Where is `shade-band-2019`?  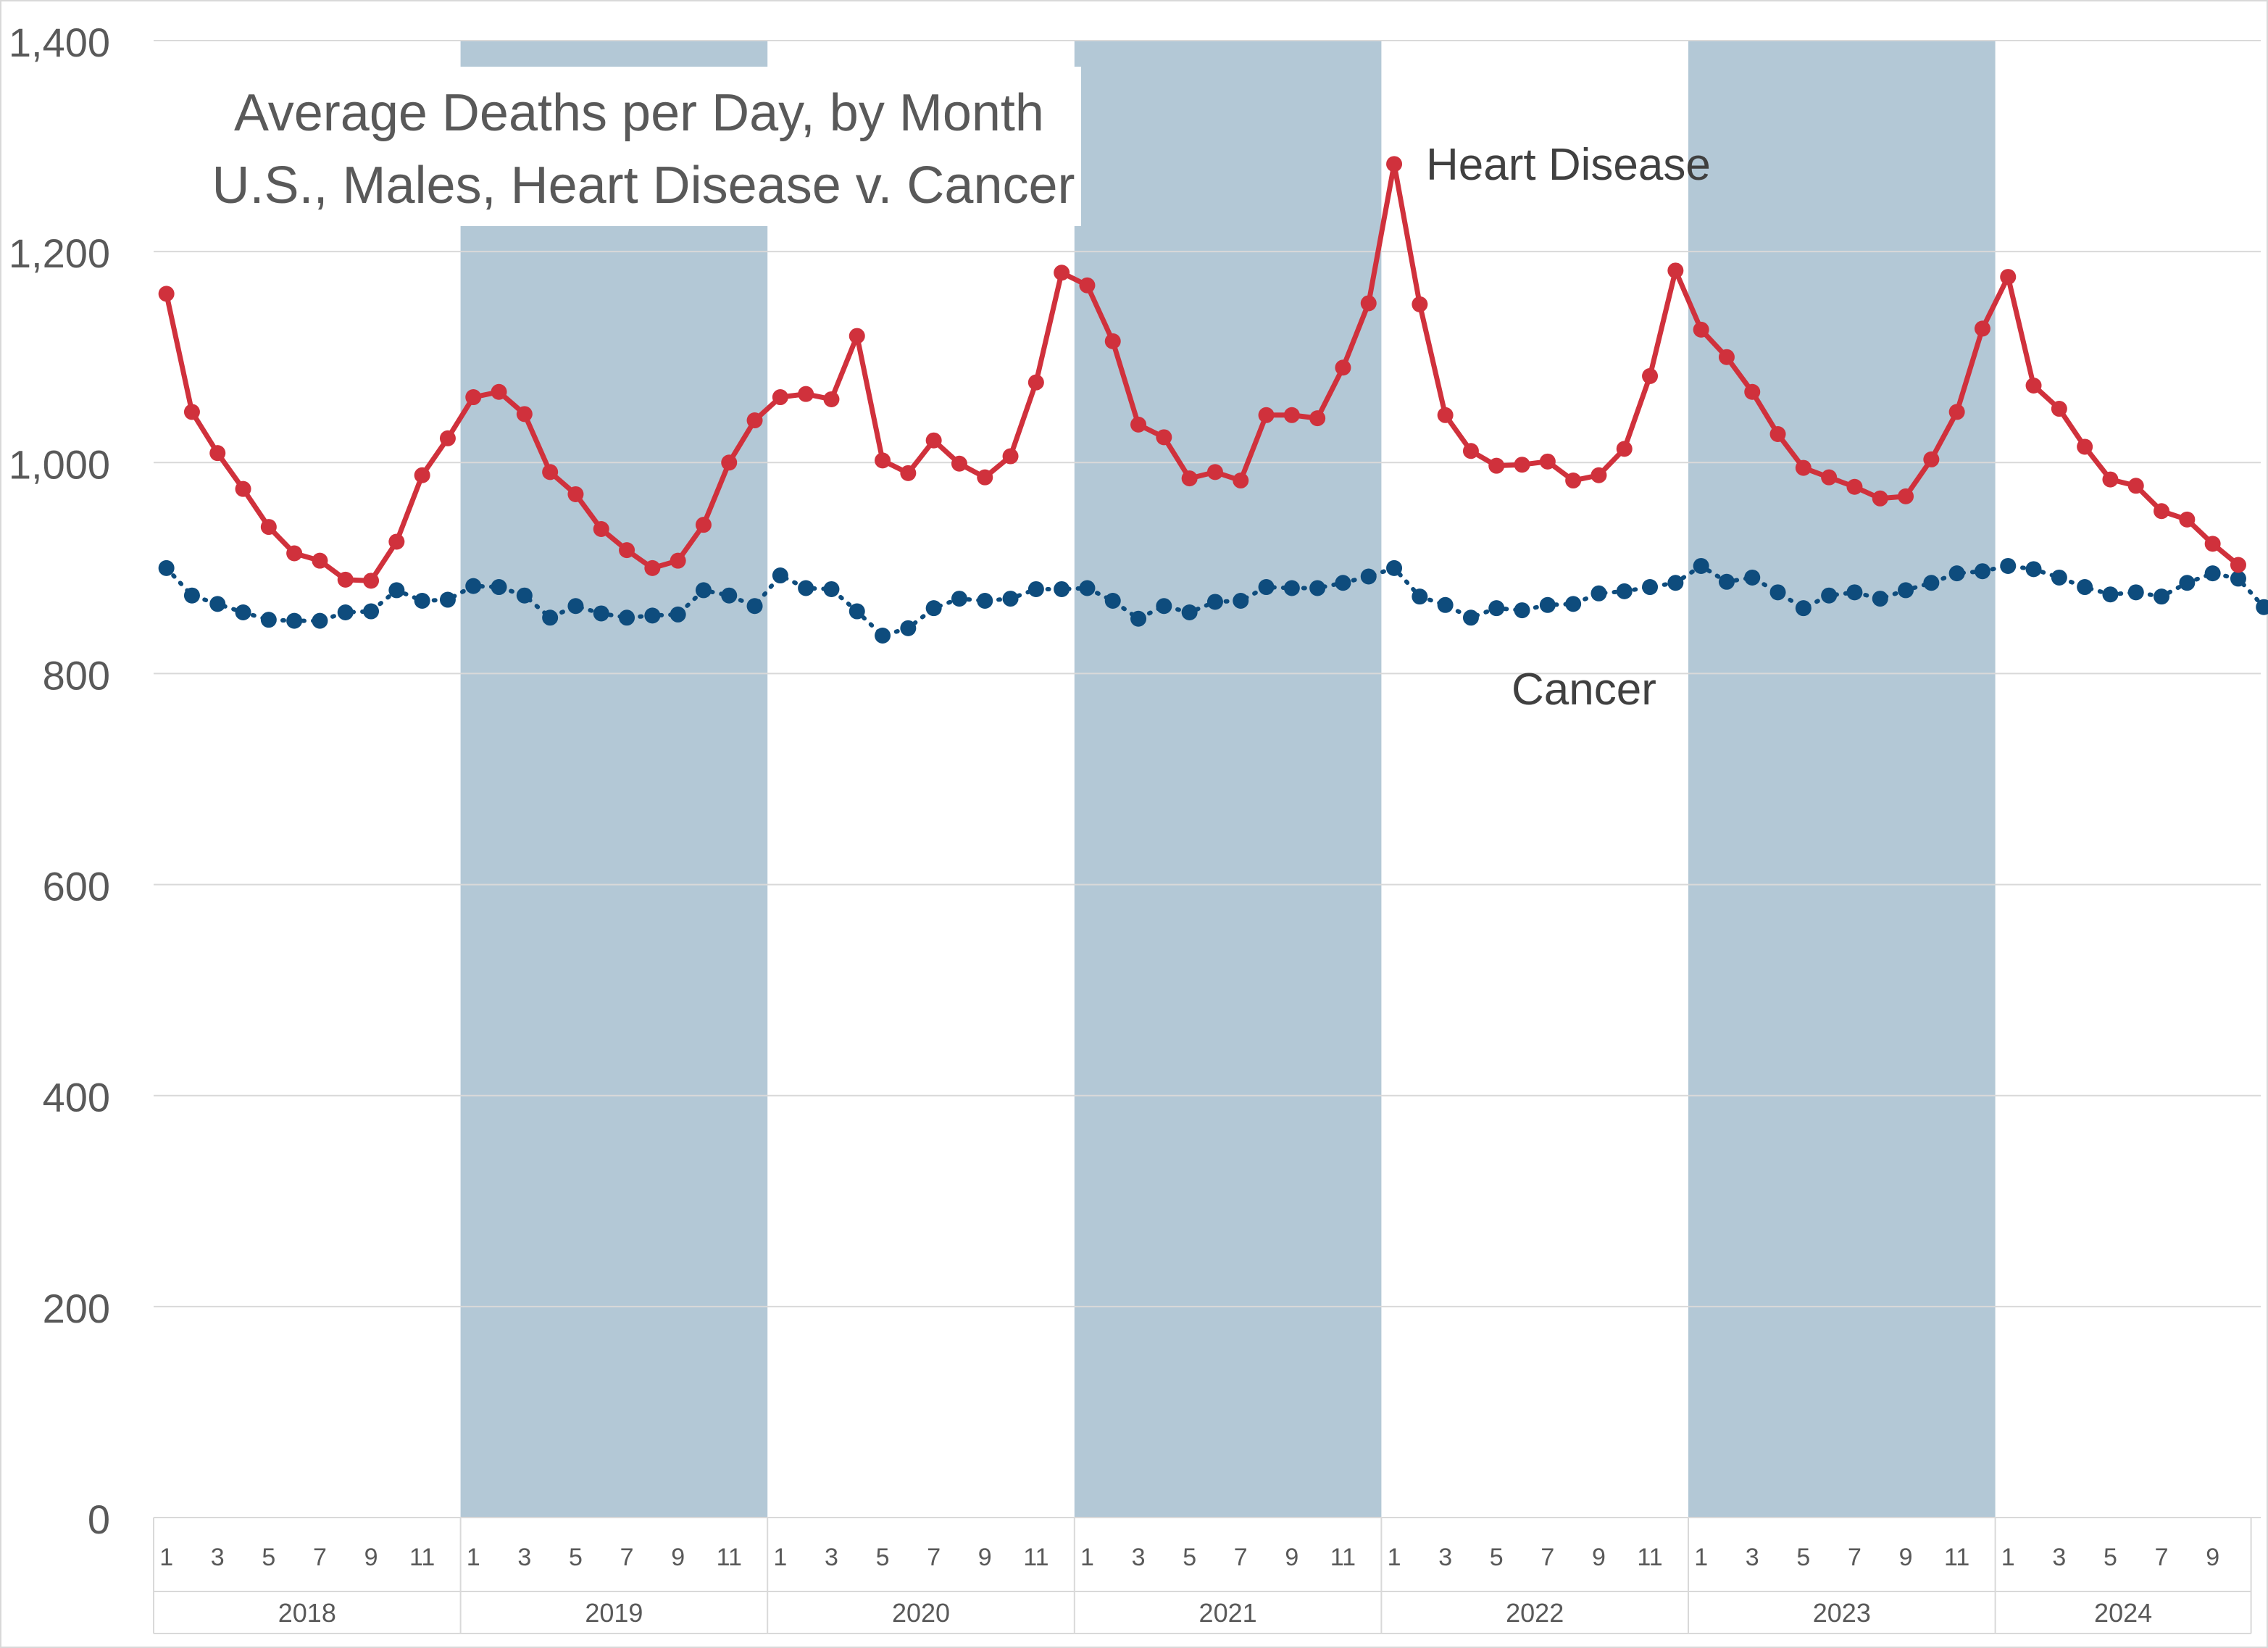 shade-band-2019 is located at coordinates (614, 779).